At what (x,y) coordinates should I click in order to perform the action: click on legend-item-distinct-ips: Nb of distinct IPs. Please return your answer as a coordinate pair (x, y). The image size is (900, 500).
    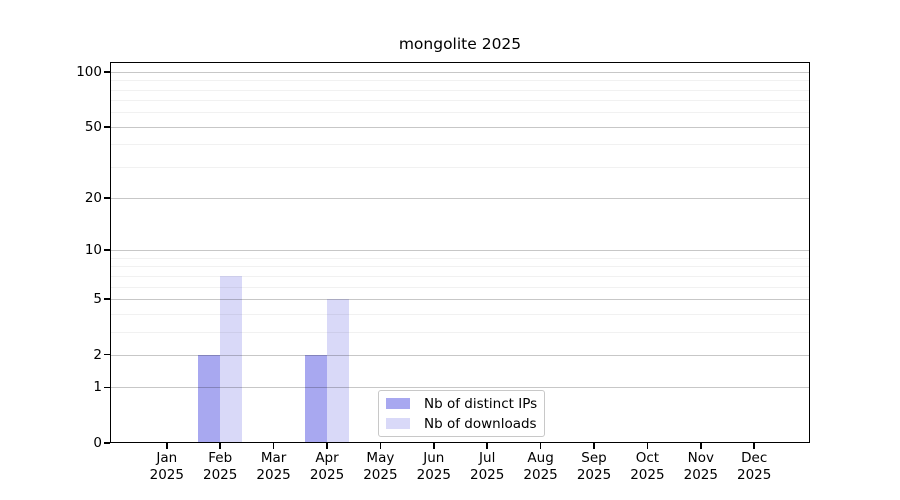
    Looking at the image, I should click on (462, 404).